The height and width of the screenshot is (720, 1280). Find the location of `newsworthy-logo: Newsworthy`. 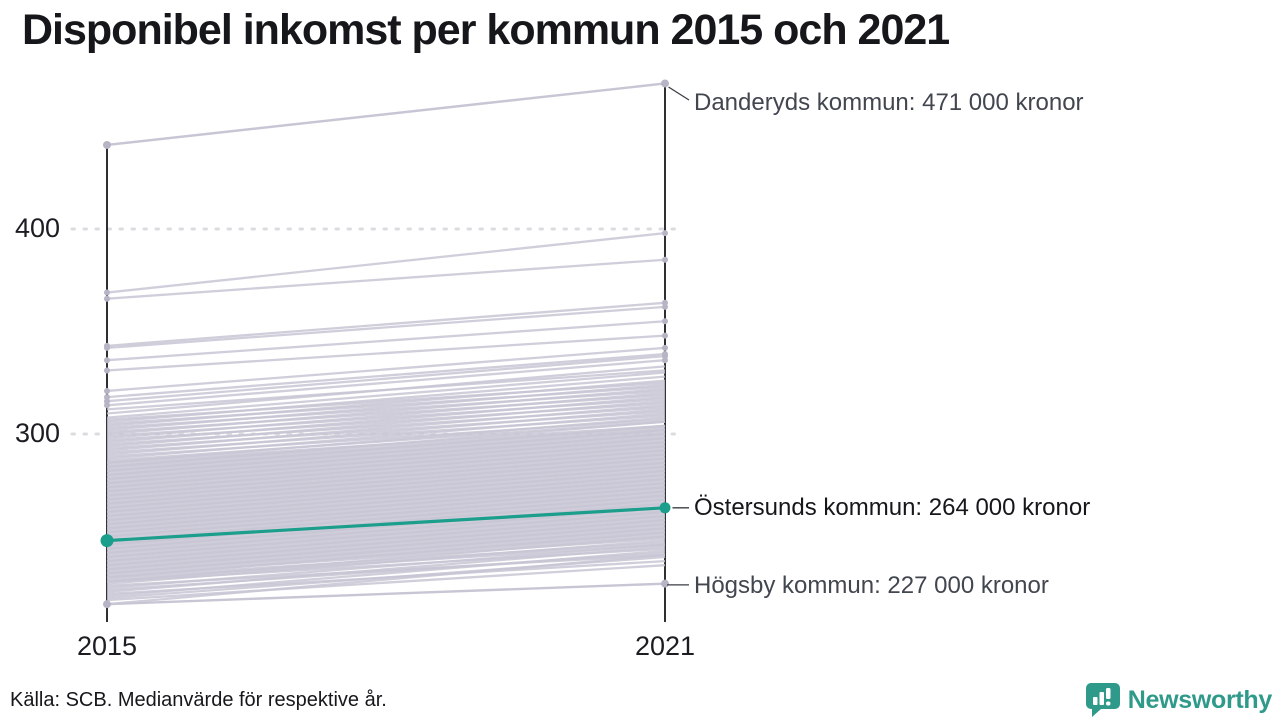

newsworthy-logo: Newsworthy is located at coordinates (1178, 700).